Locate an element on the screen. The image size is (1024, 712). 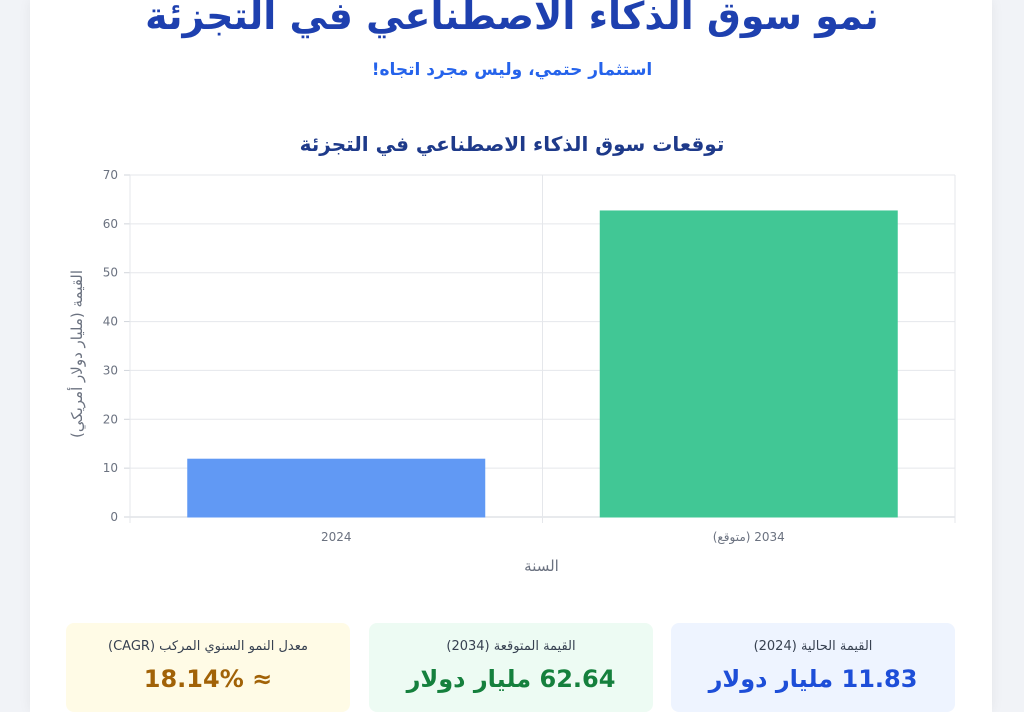
stat-card-current: القيمة الحالية (2024) 11.83 مليار دولار is located at coordinates (813, 667).